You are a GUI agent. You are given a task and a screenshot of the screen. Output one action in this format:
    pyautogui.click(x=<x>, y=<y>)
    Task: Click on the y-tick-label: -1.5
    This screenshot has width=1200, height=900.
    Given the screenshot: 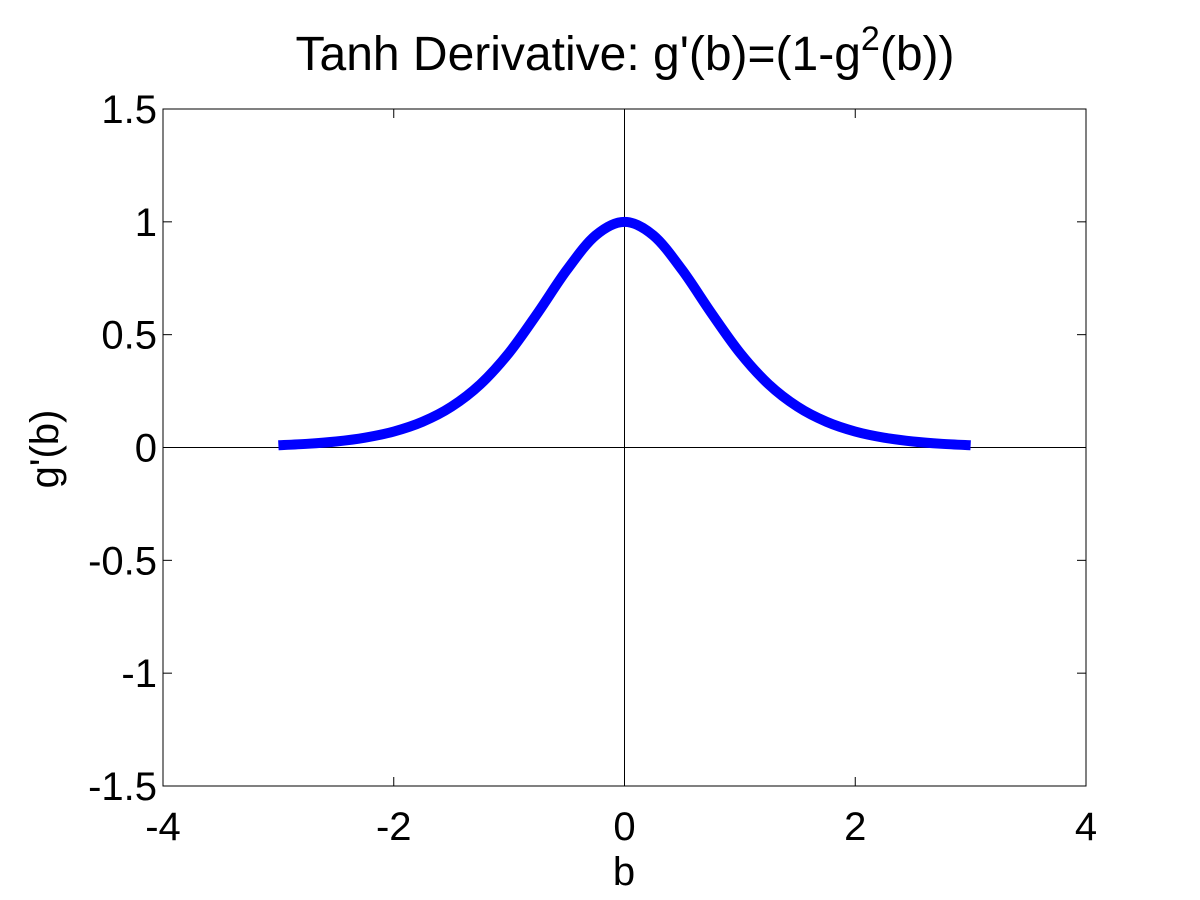 What is the action you would take?
    pyautogui.click(x=122, y=787)
    